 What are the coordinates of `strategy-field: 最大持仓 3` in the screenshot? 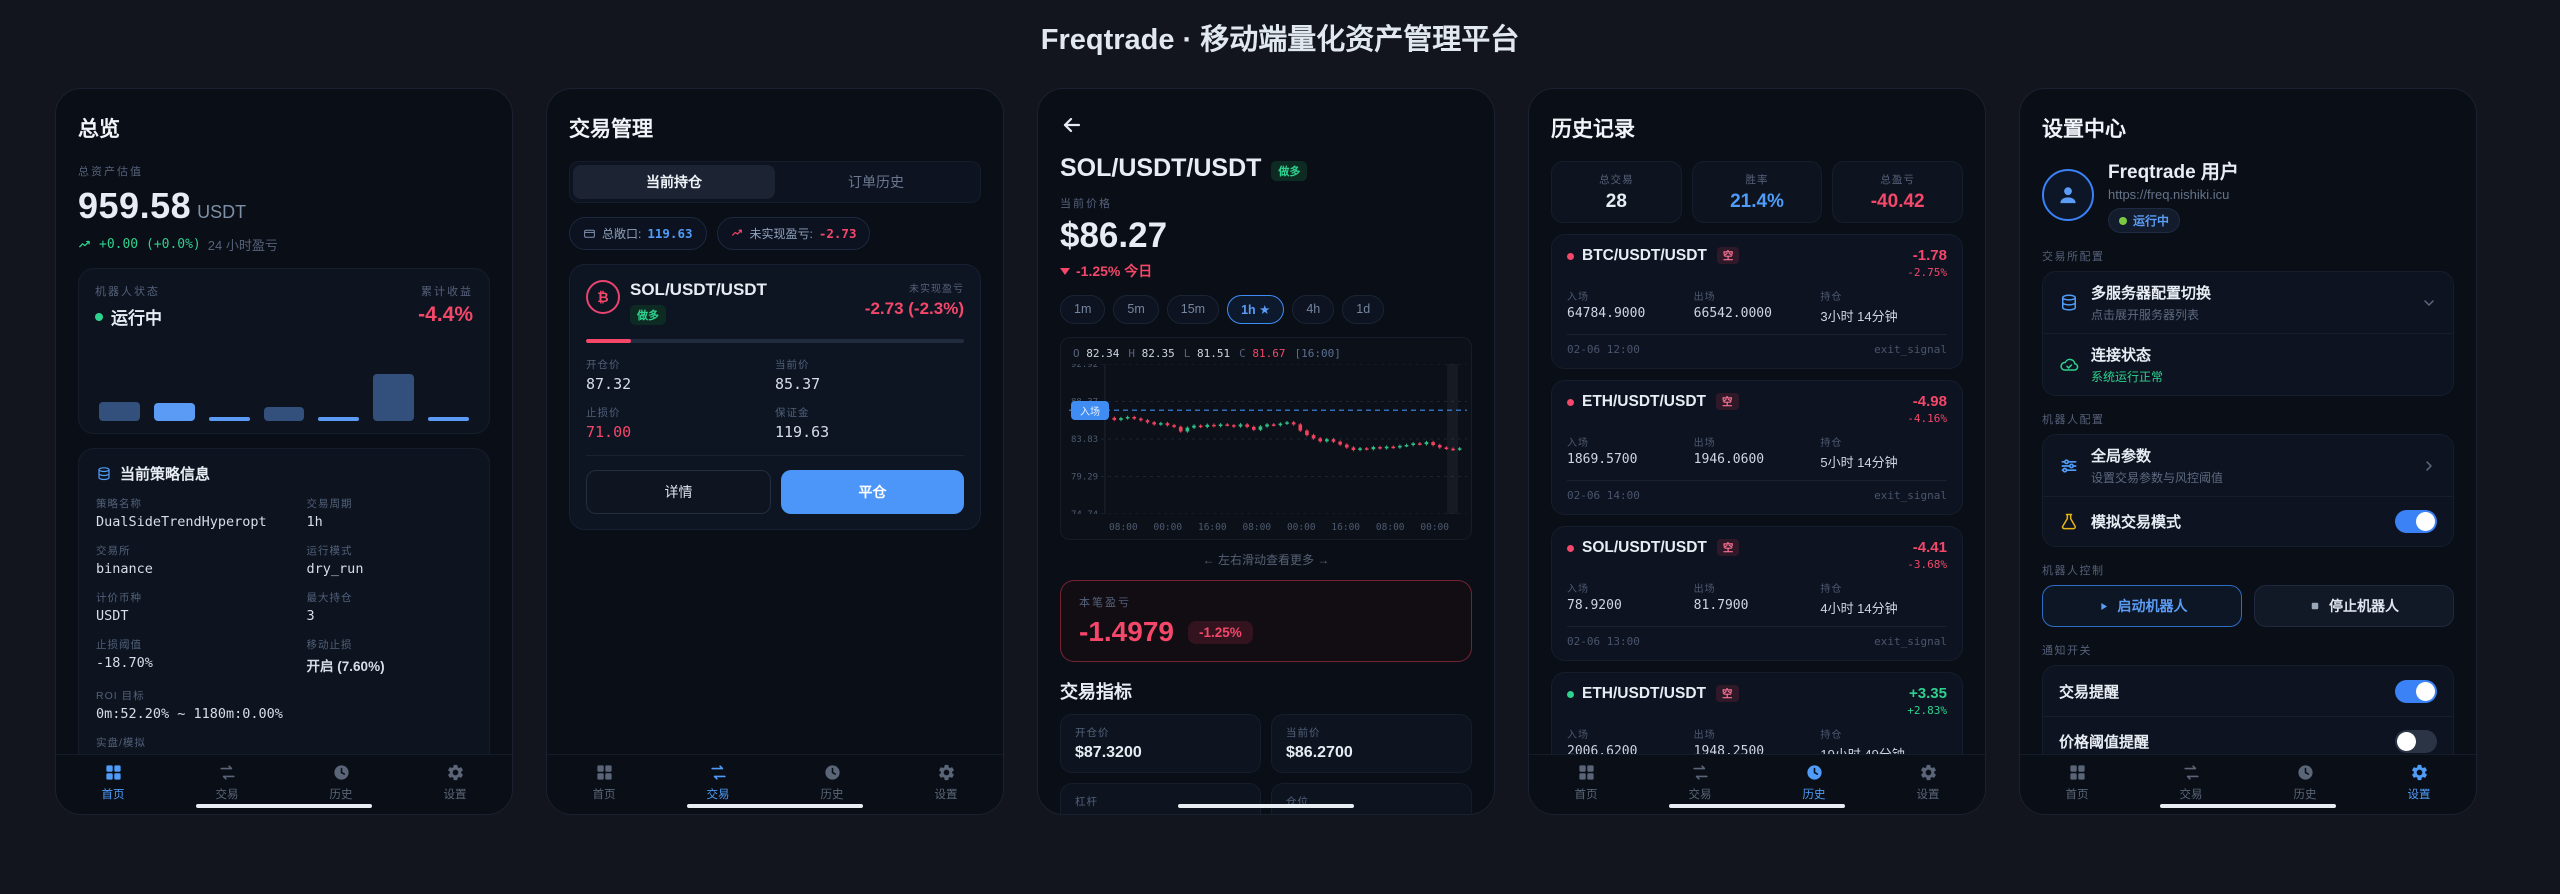 It's located at (329, 608).